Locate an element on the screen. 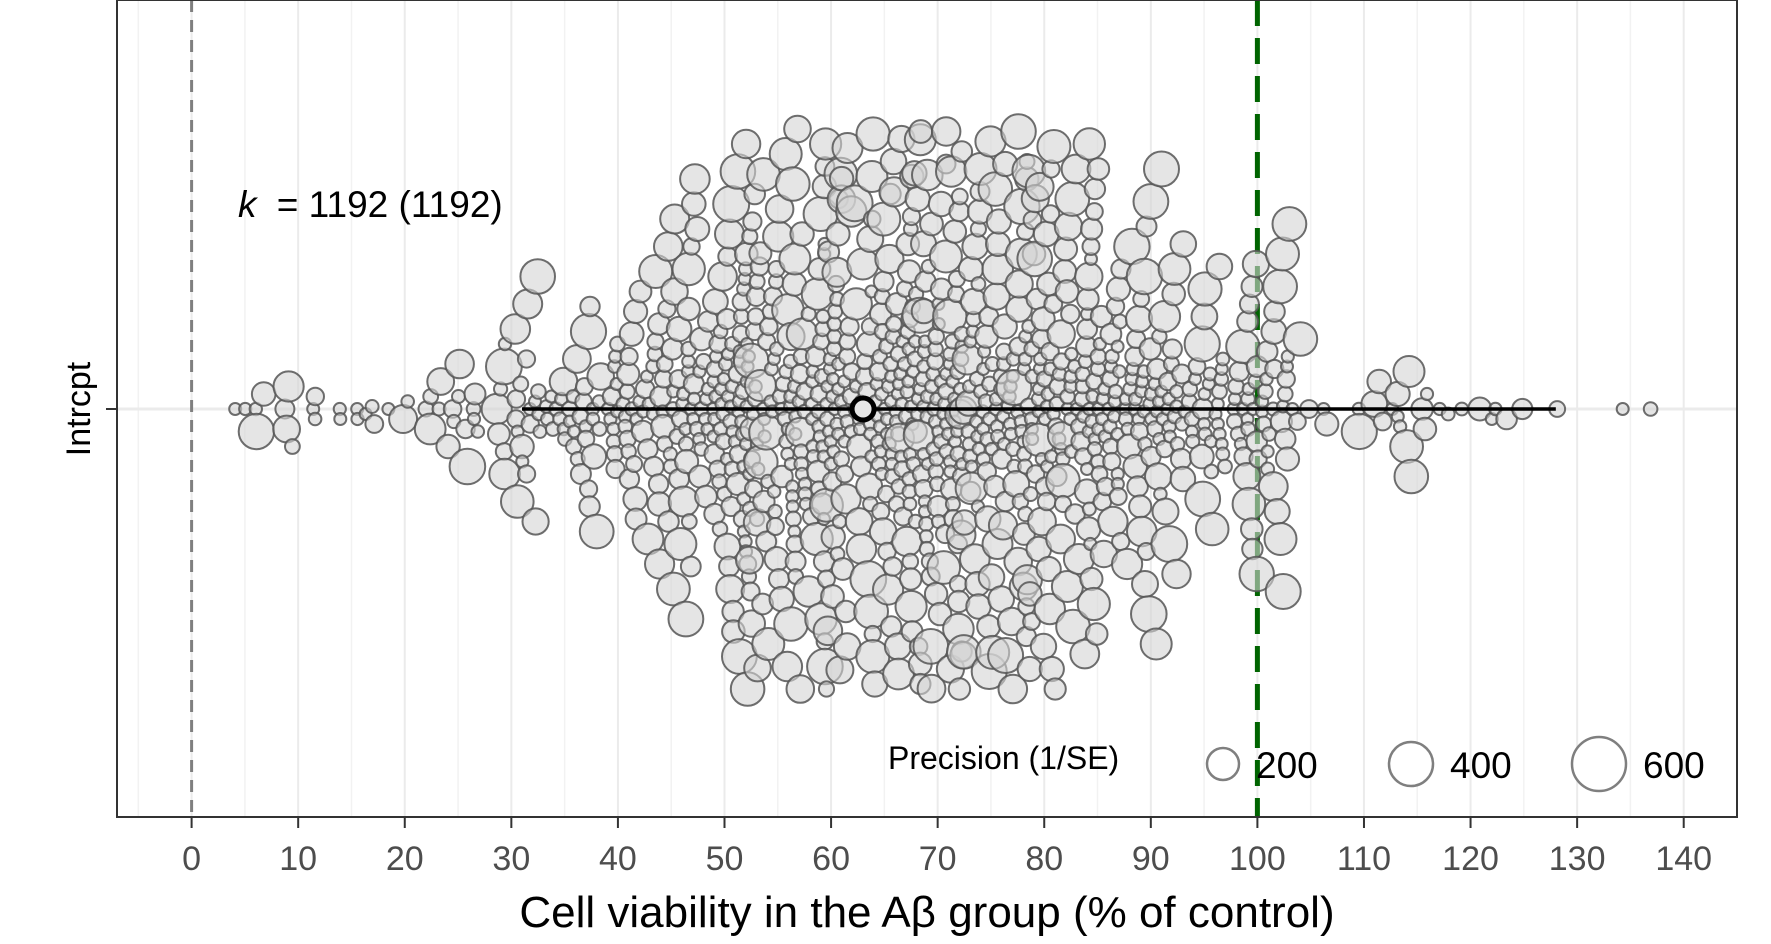 The width and height of the screenshot is (1771, 944). legend-size-symbol is located at coordinates (1223, 764).